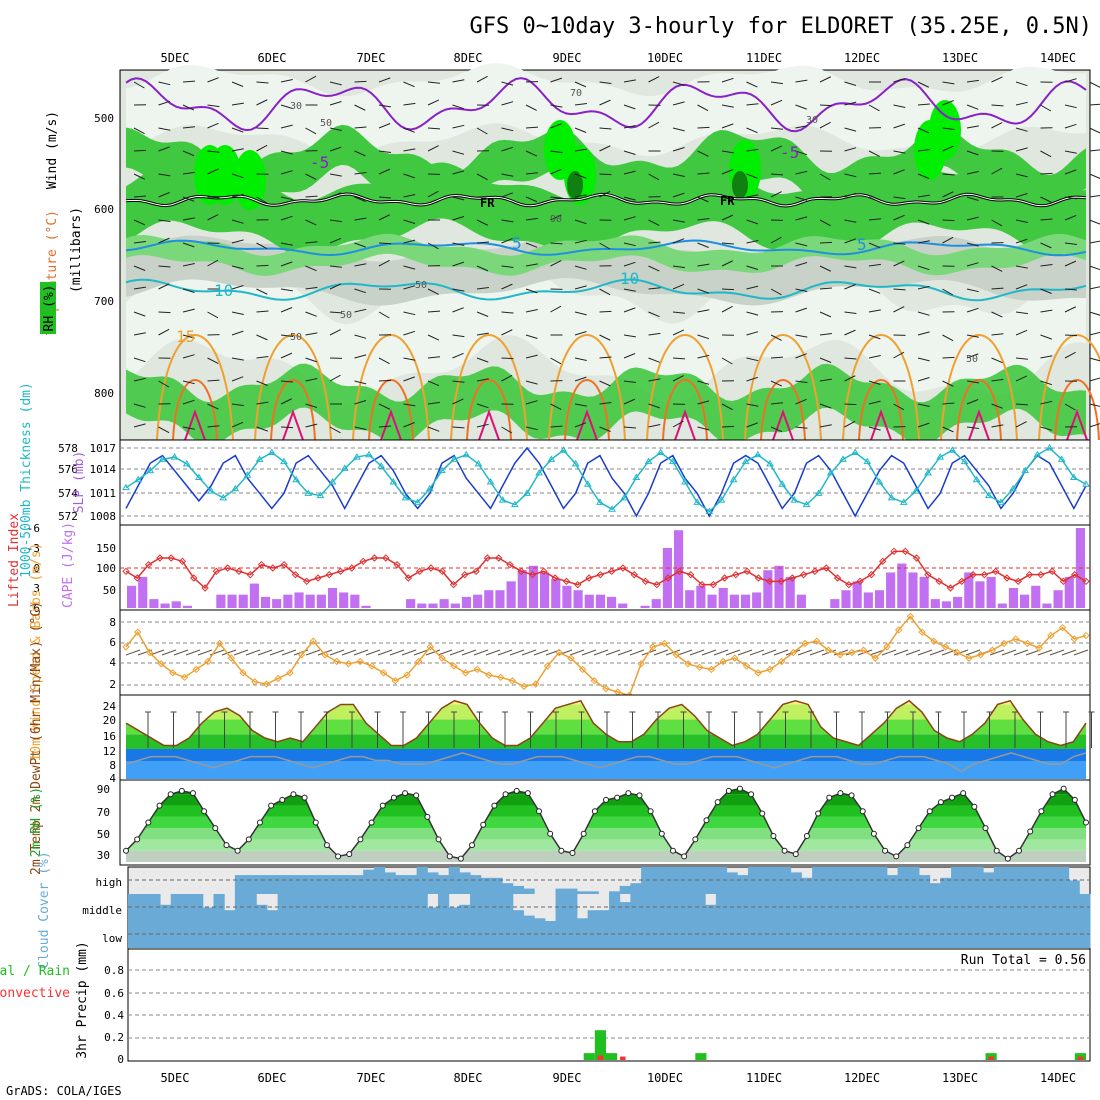 This screenshot has width=1100, height=1100. Describe the element at coordinates (903, 907) in the screenshot. I see `cloud-cell-middle` at that location.